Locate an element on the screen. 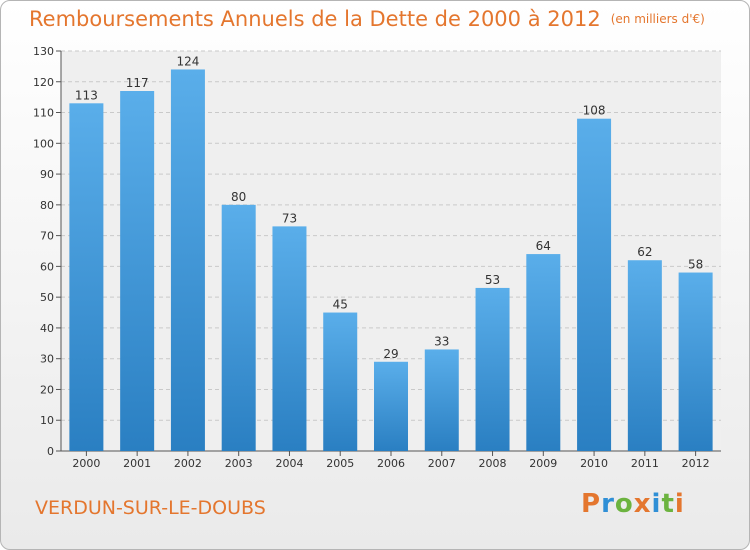 This screenshot has height=550, width=750. town-name: VERDUN-SUR-LE-DOUBS is located at coordinates (150, 508).